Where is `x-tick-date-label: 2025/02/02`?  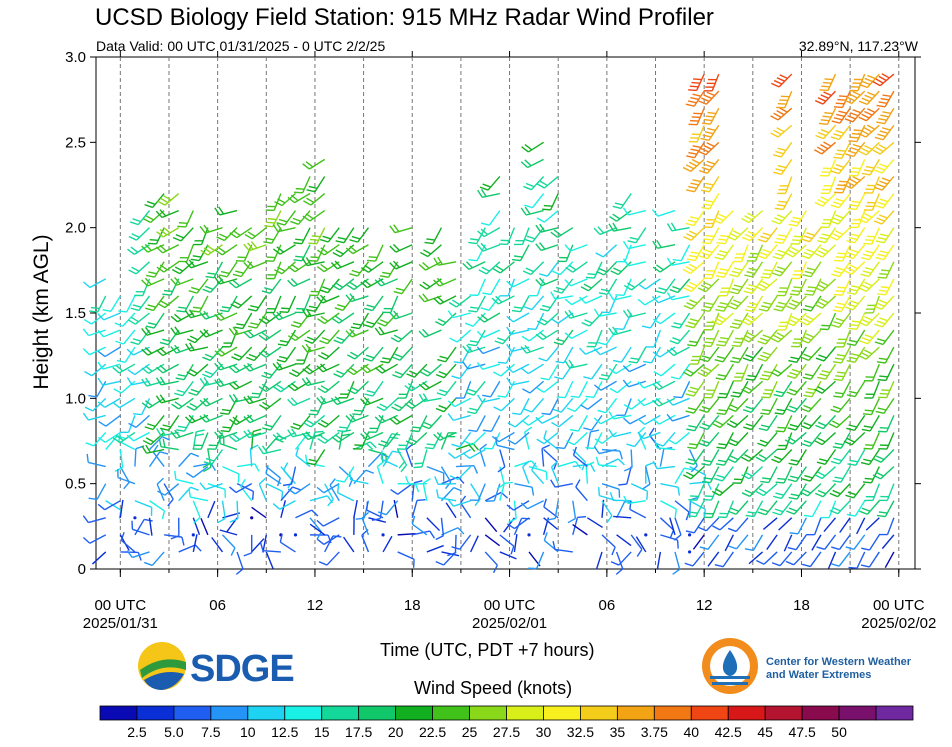
x-tick-date-label: 2025/02/02 is located at coordinates (898, 623).